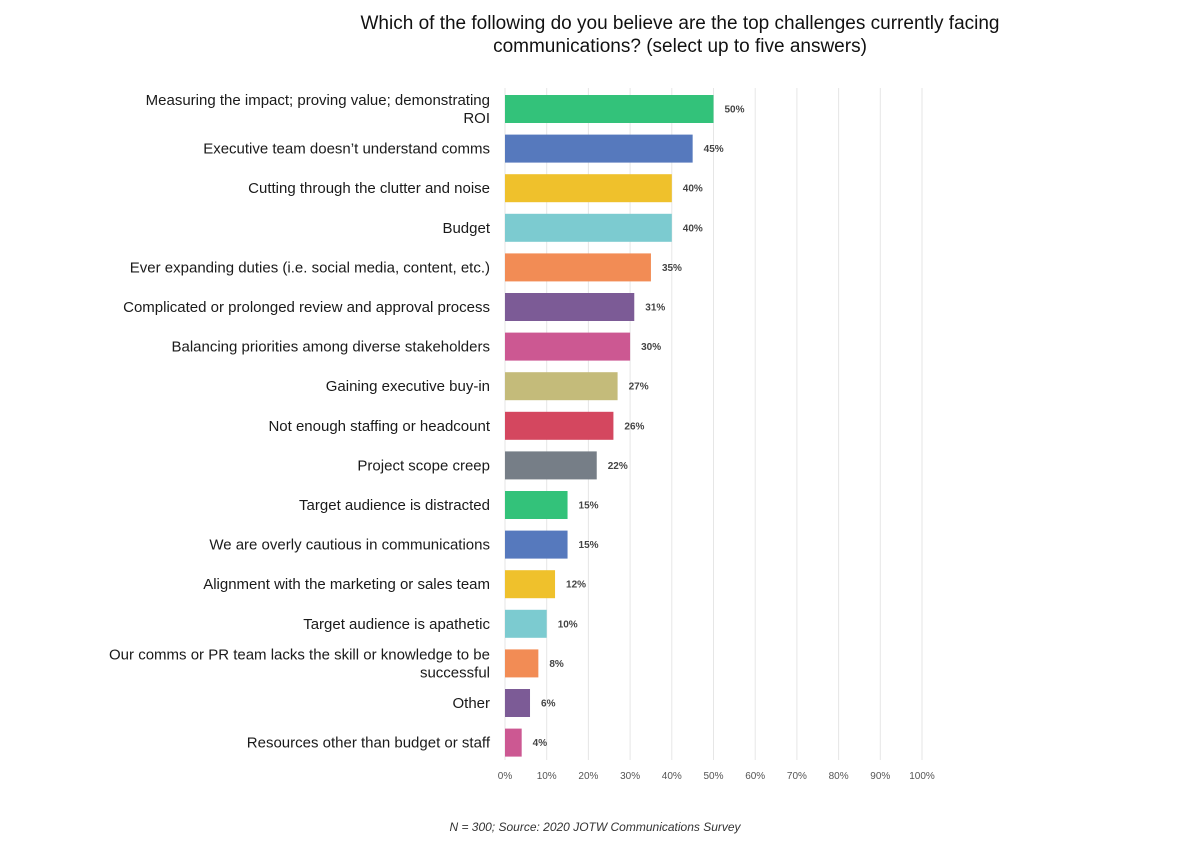 This screenshot has height=861, width=1182. I want to click on x-tick-label: 50%, so click(713, 776).